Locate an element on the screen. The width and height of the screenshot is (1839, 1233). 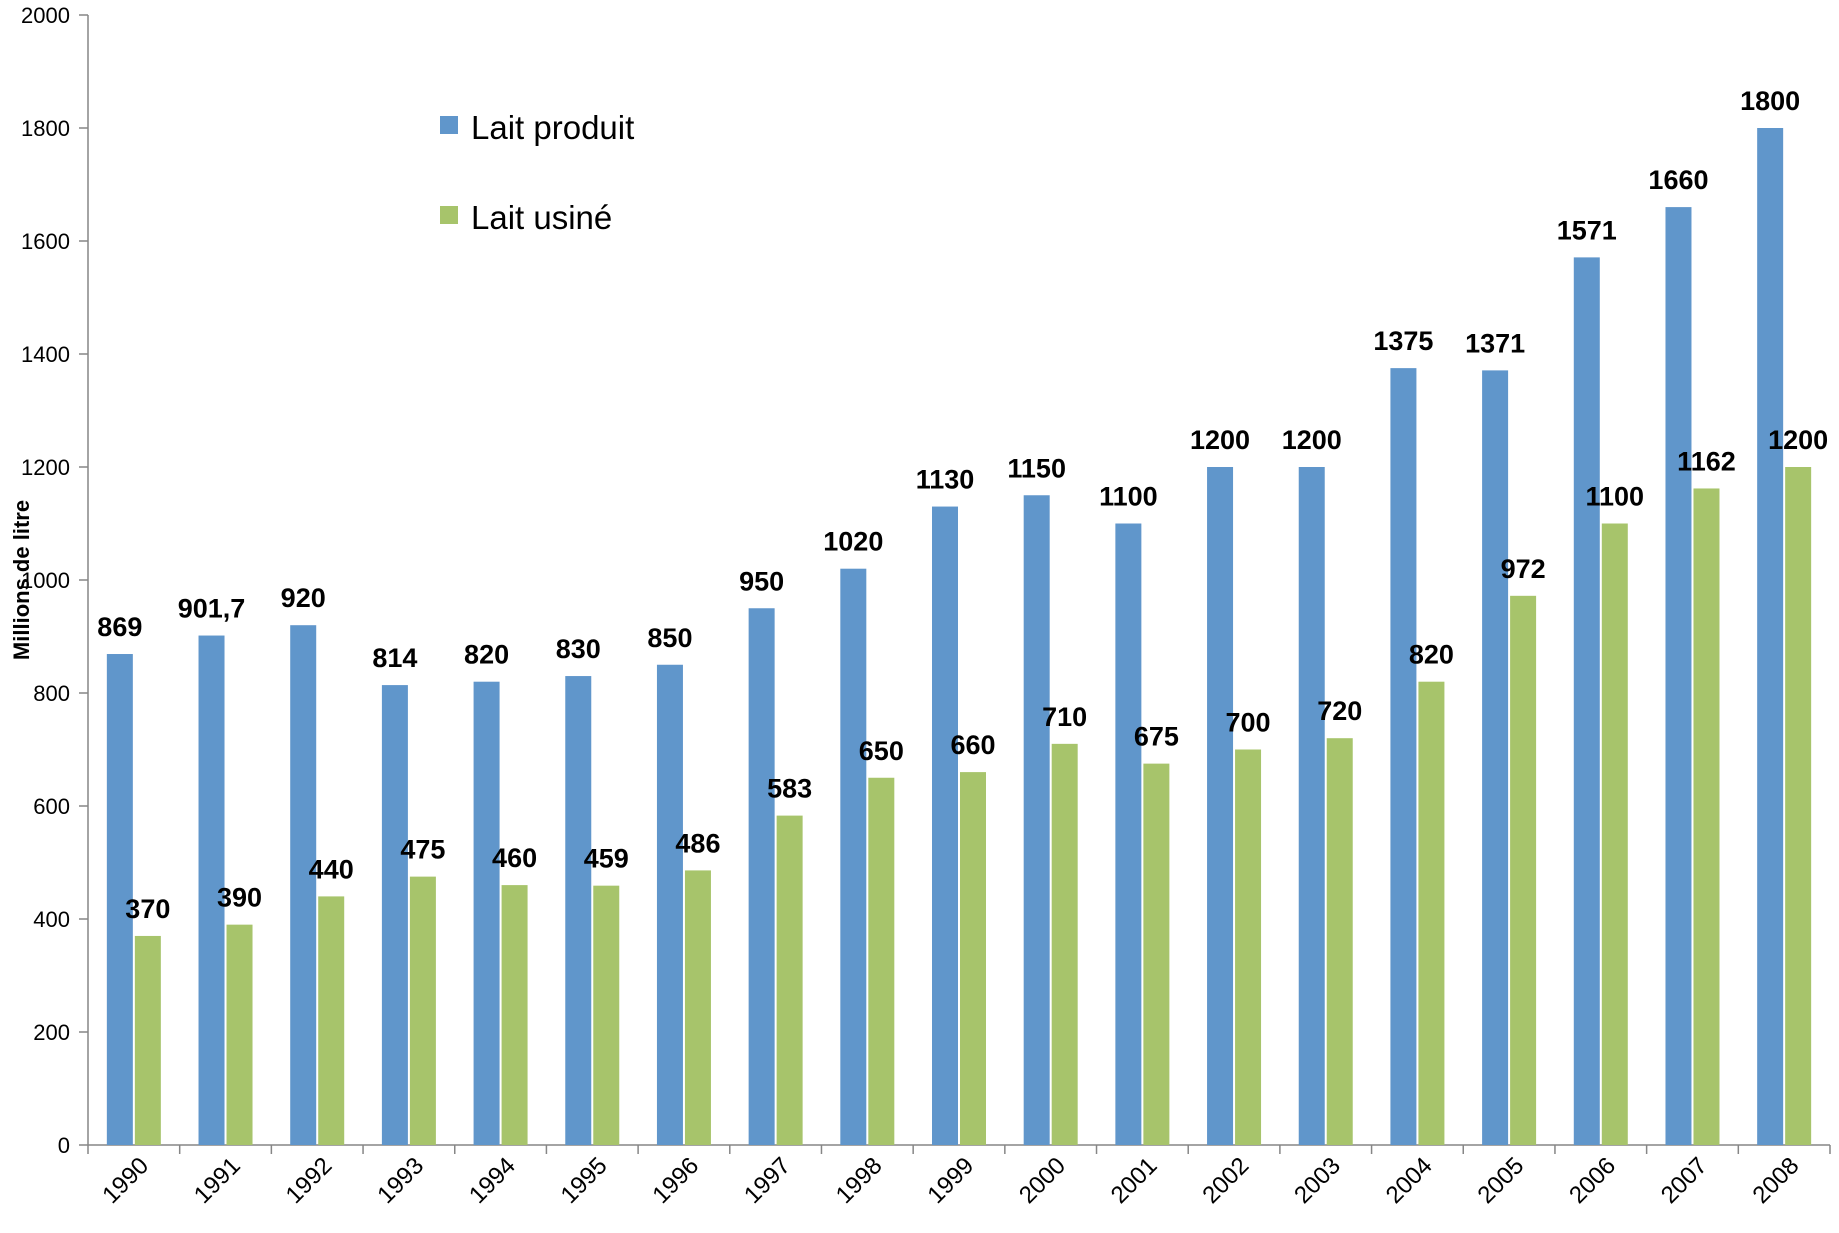
x-category-label: 1996 is located at coordinates (675, 1180).